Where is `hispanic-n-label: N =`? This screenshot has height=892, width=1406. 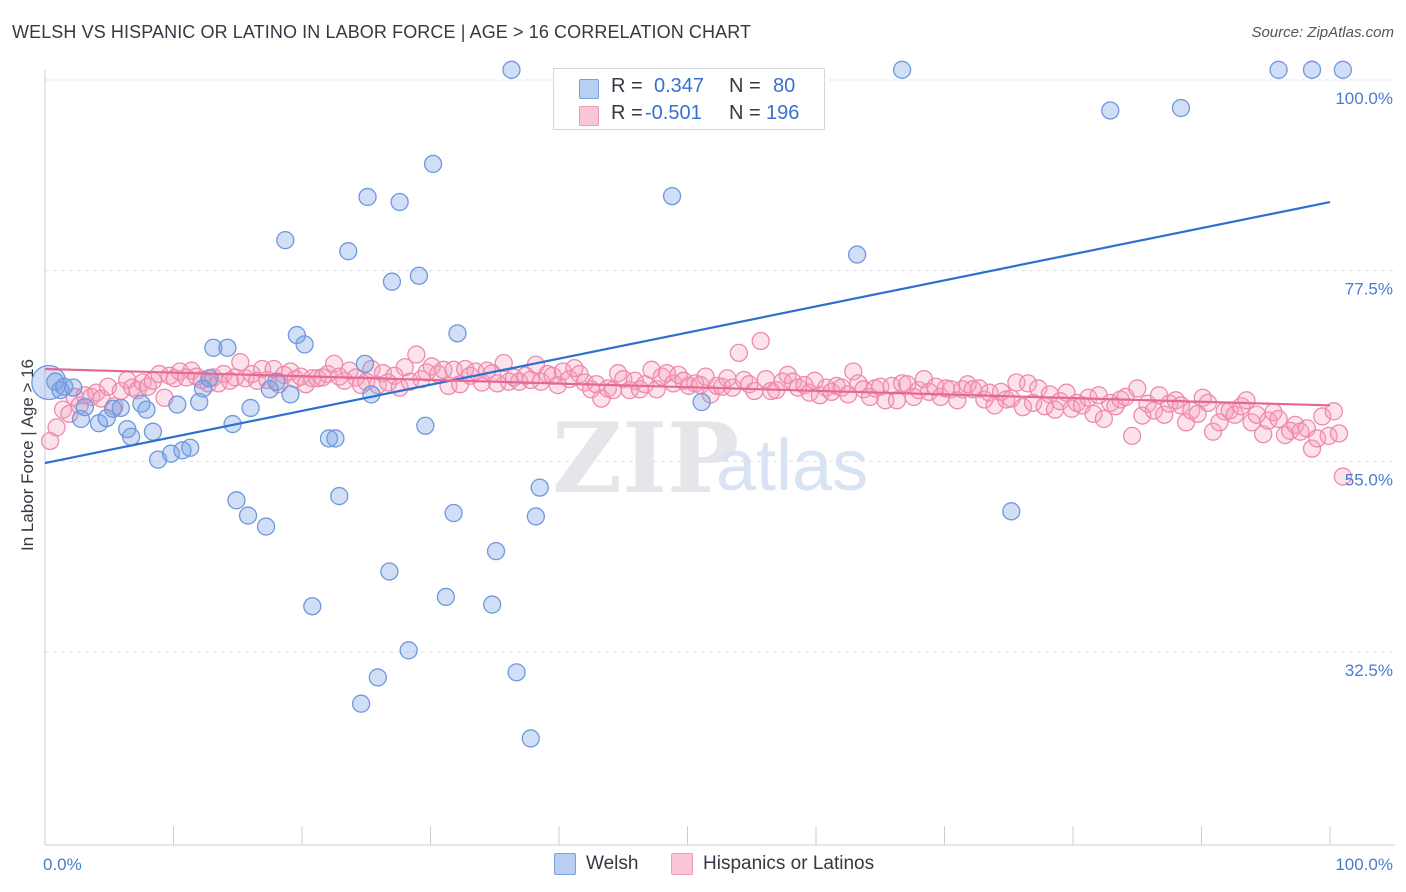 hispanic-n-label: N = is located at coordinates (745, 113).